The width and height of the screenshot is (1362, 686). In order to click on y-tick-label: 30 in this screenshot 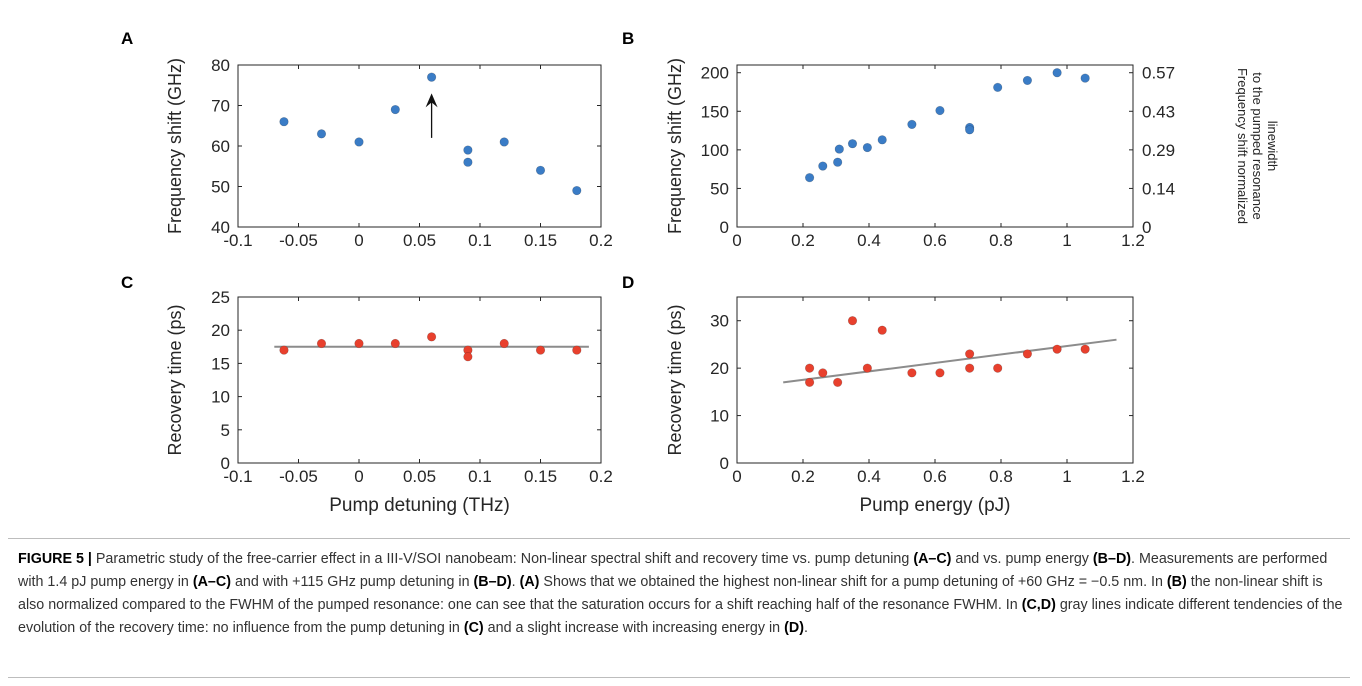, I will do `click(719, 321)`.